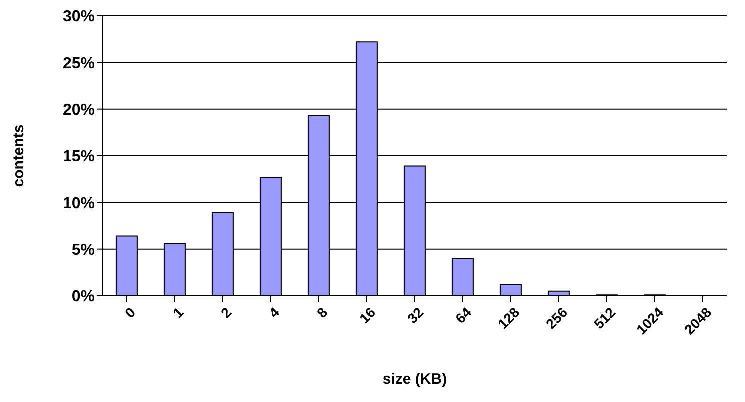 The height and width of the screenshot is (402, 745). I want to click on y-tick-label: 10%, so click(78, 203).